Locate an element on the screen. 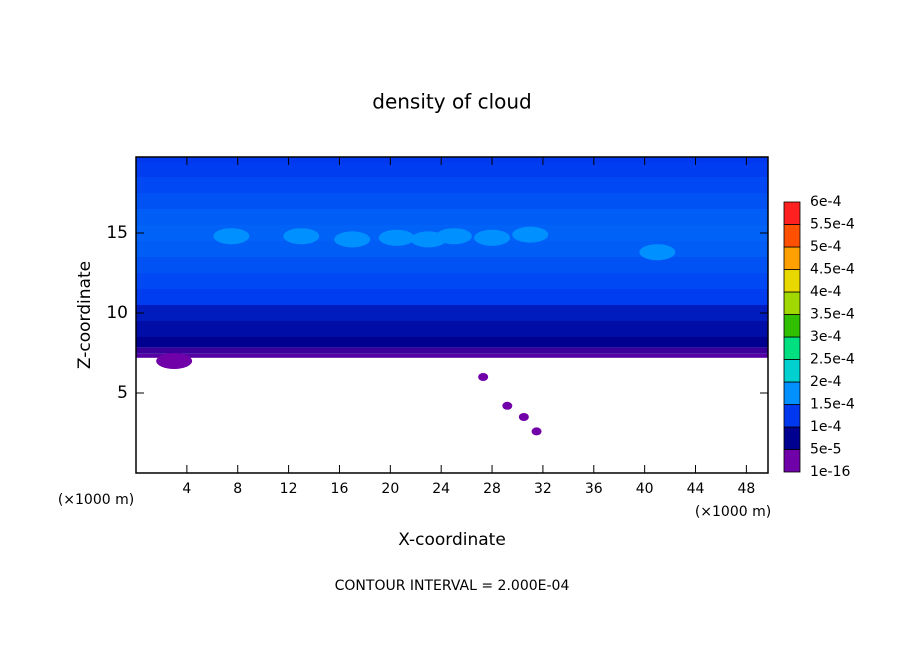 This screenshot has width=904, height=654. x-tick-label: 48 is located at coordinates (746, 489).